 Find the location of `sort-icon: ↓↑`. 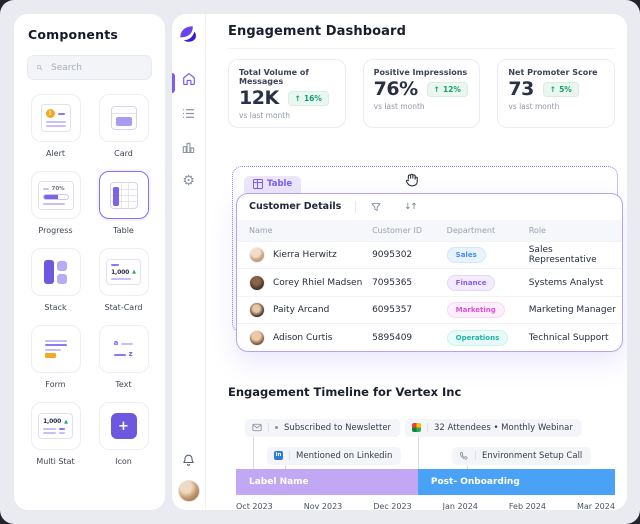

sort-icon: ↓↑ is located at coordinates (410, 206).